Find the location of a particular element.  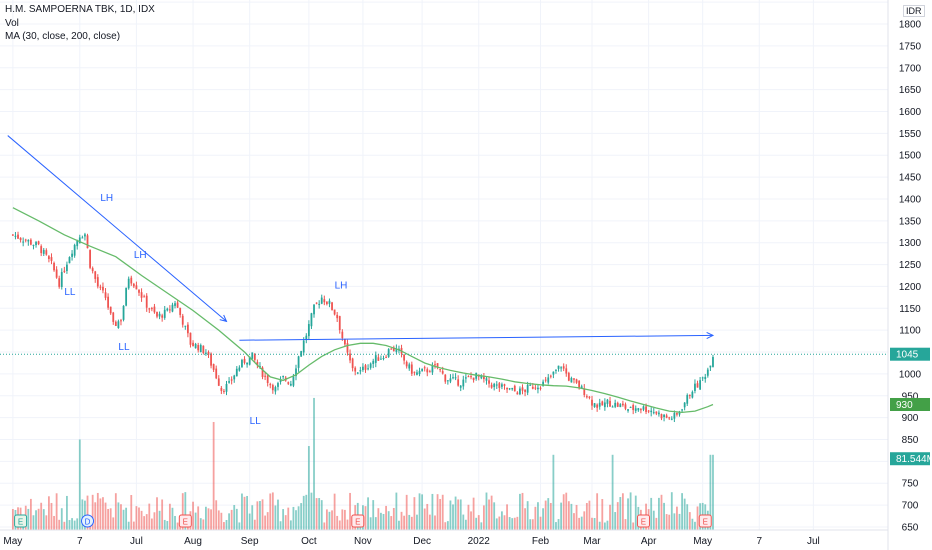

x-tick-label: Jul is located at coordinates (136, 541).